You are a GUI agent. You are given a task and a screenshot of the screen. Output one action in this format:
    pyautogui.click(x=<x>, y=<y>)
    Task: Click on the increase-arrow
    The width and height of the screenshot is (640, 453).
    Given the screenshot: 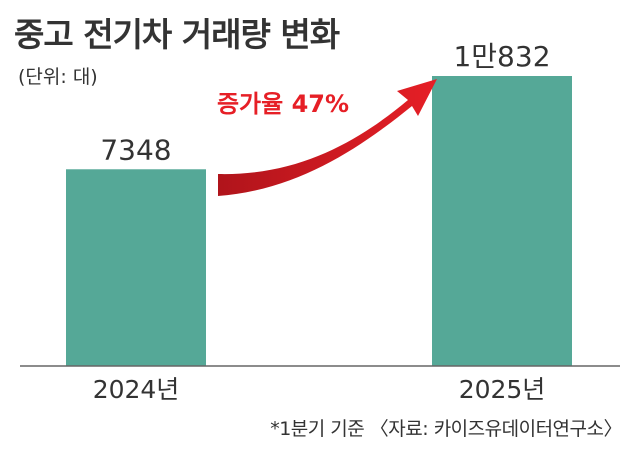 What is the action you would take?
    pyautogui.click(x=327, y=137)
    